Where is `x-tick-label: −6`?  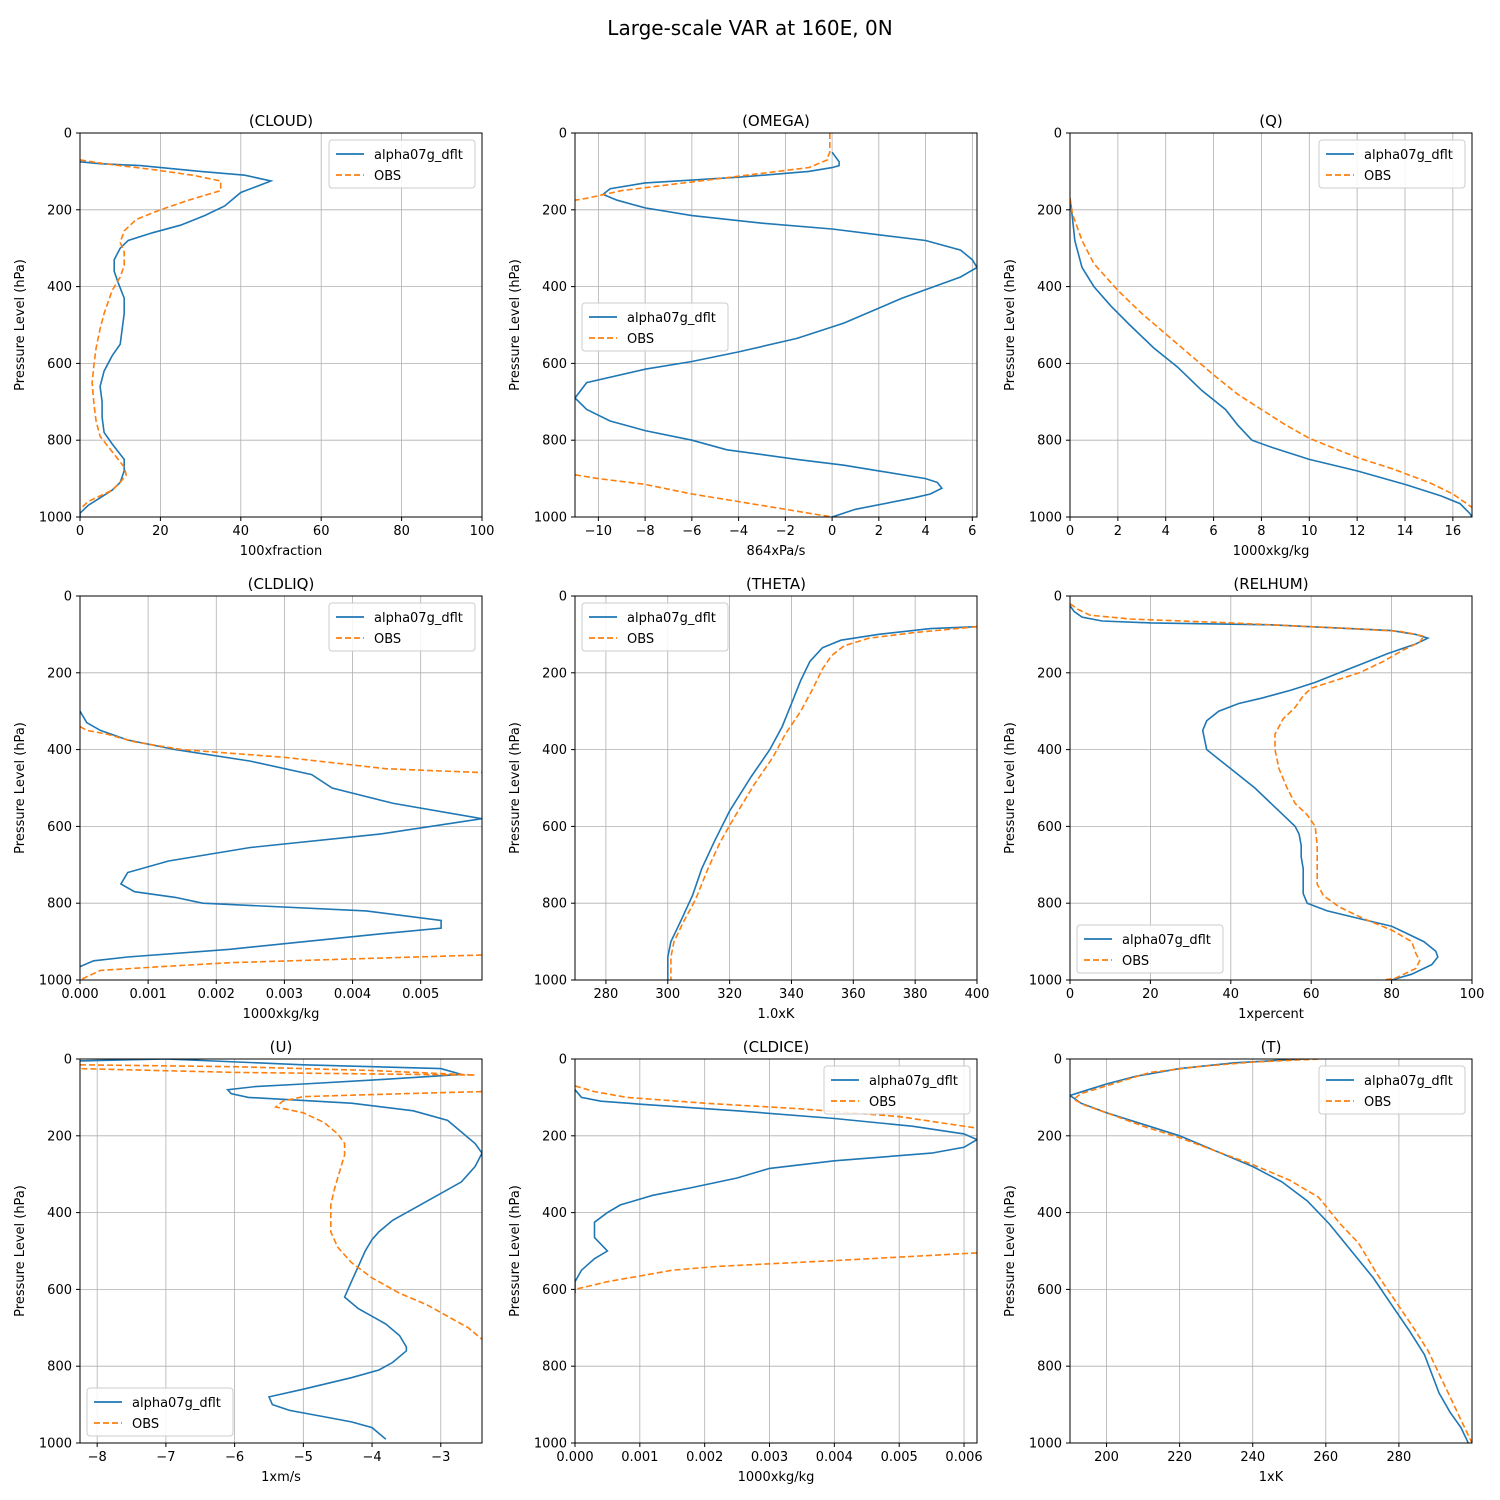 x-tick-label: −6 is located at coordinates (234, 1457).